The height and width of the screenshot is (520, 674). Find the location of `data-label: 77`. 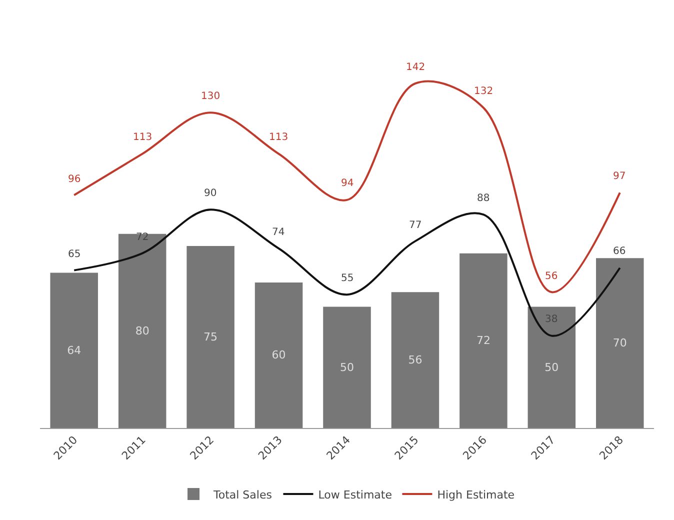

data-label: 77 is located at coordinates (415, 225).